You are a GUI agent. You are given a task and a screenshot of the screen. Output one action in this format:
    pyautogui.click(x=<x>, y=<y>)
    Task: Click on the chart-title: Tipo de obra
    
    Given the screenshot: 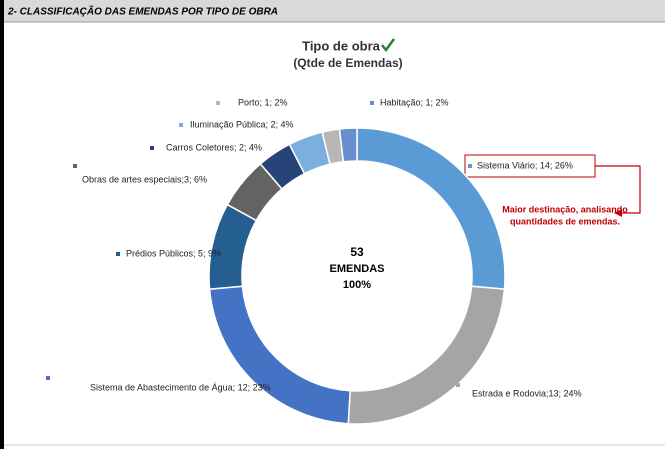 What is the action you would take?
    pyautogui.click(x=341, y=45)
    